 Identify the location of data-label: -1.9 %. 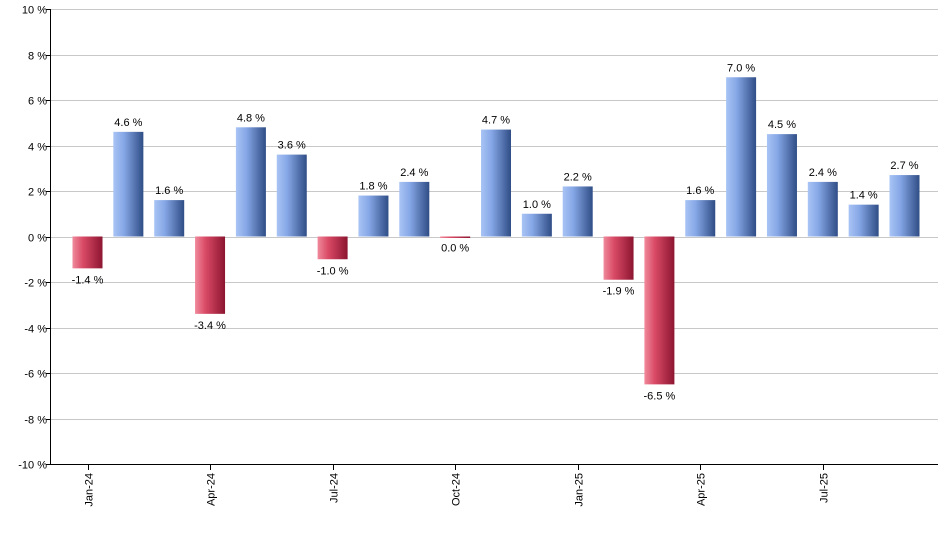
(619, 292).